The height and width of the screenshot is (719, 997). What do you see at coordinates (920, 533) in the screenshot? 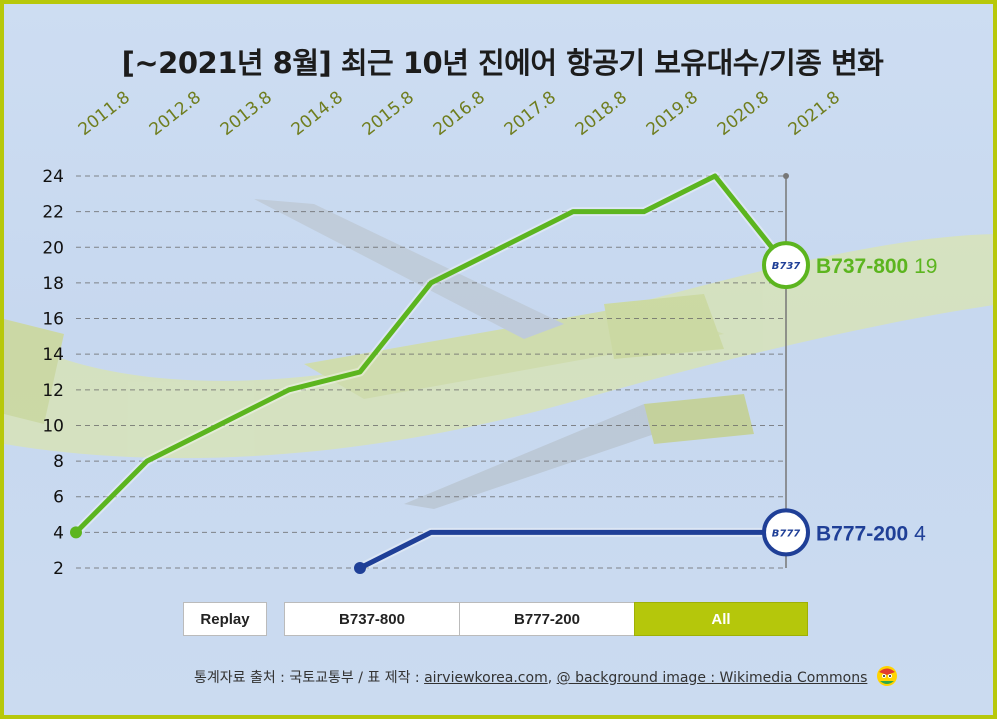
I see `series-value-label: 4` at bounding box center [920, 533].